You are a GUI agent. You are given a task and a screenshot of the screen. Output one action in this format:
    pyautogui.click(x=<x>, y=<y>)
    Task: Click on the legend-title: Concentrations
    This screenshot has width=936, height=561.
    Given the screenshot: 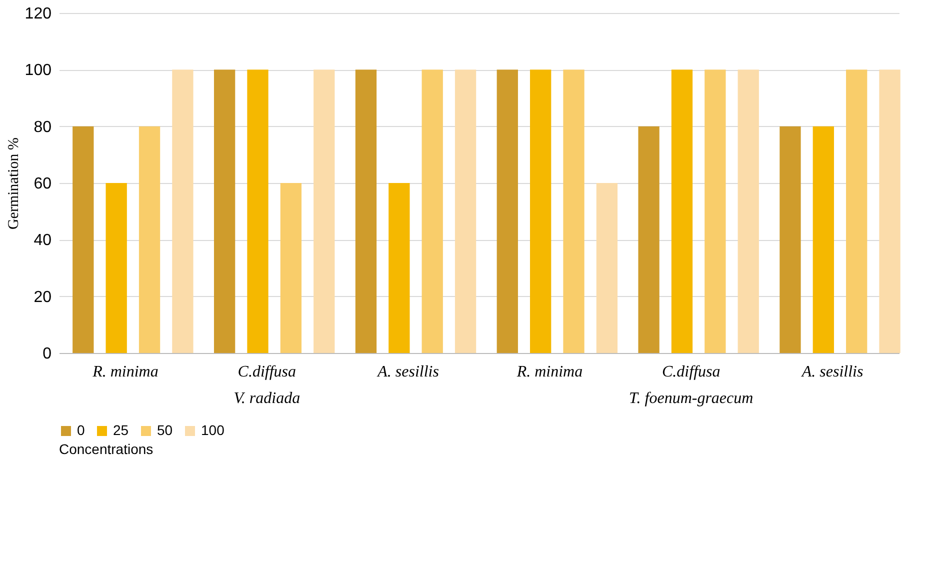 What is the action you would take?
    pyautogui.click(x=106, y=449)
    